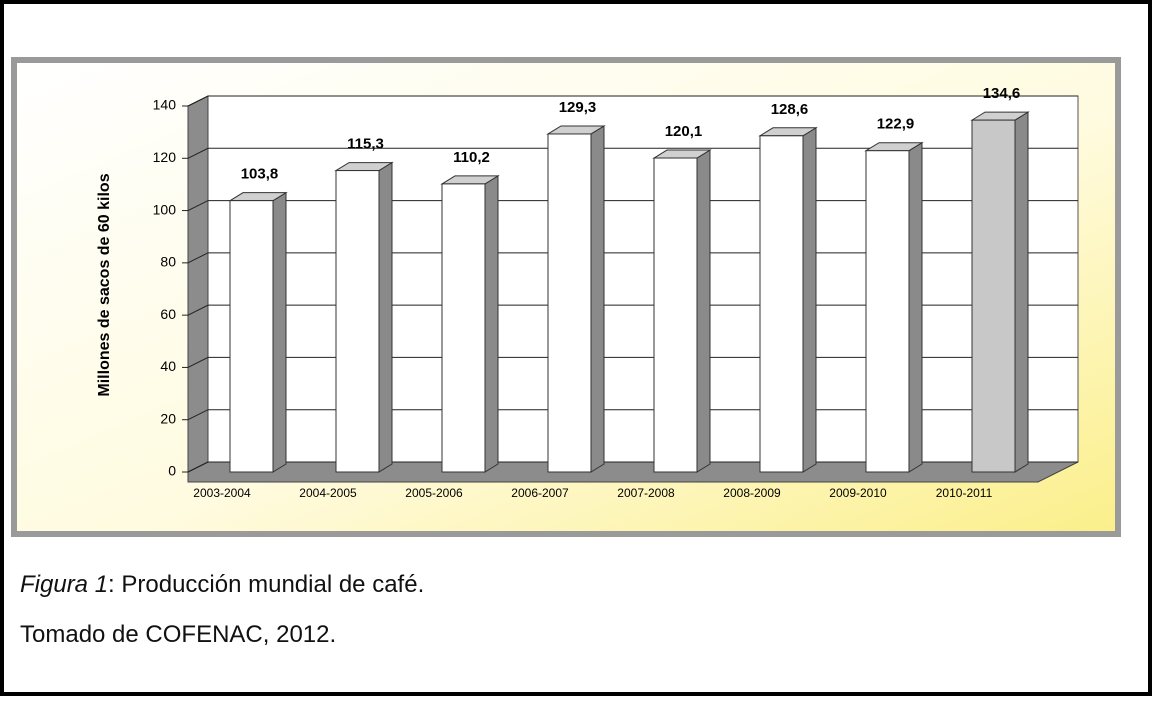 This screenshot has height=701, width=1152. What do you see at coordinates (365, 144) in the screenshot?
I see `value-label: 115,3` at bounding box center [365, 144].